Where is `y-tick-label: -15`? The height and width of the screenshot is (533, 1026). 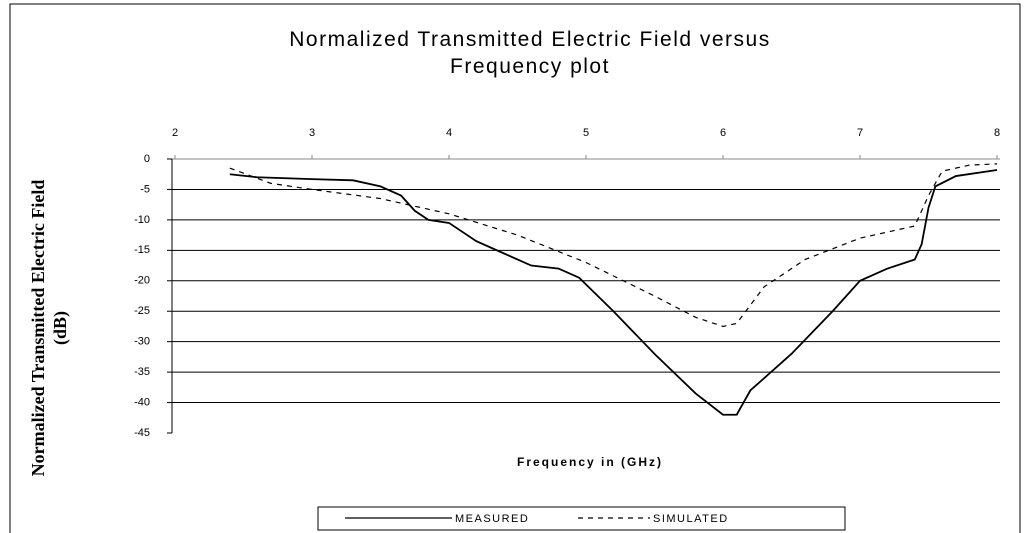 y-tick-label: -15 is located at coordinates (142, 250).